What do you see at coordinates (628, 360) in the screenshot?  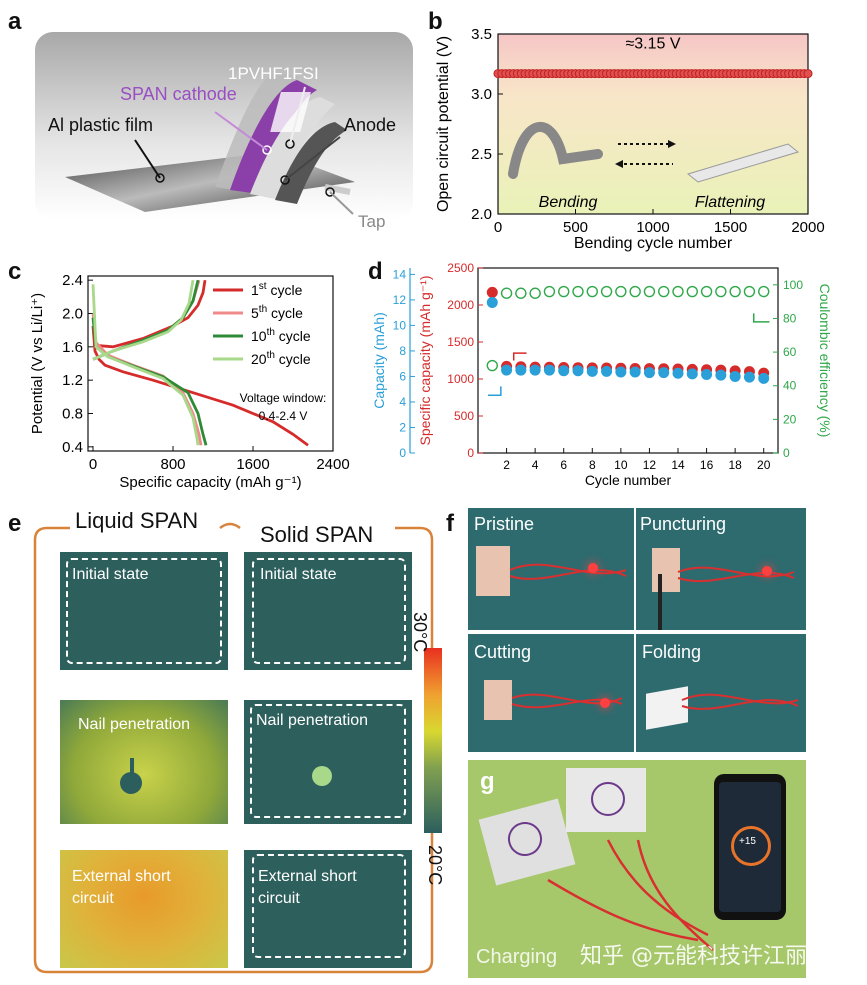 I see `plot-area-d` at bounding box center [628, 360].